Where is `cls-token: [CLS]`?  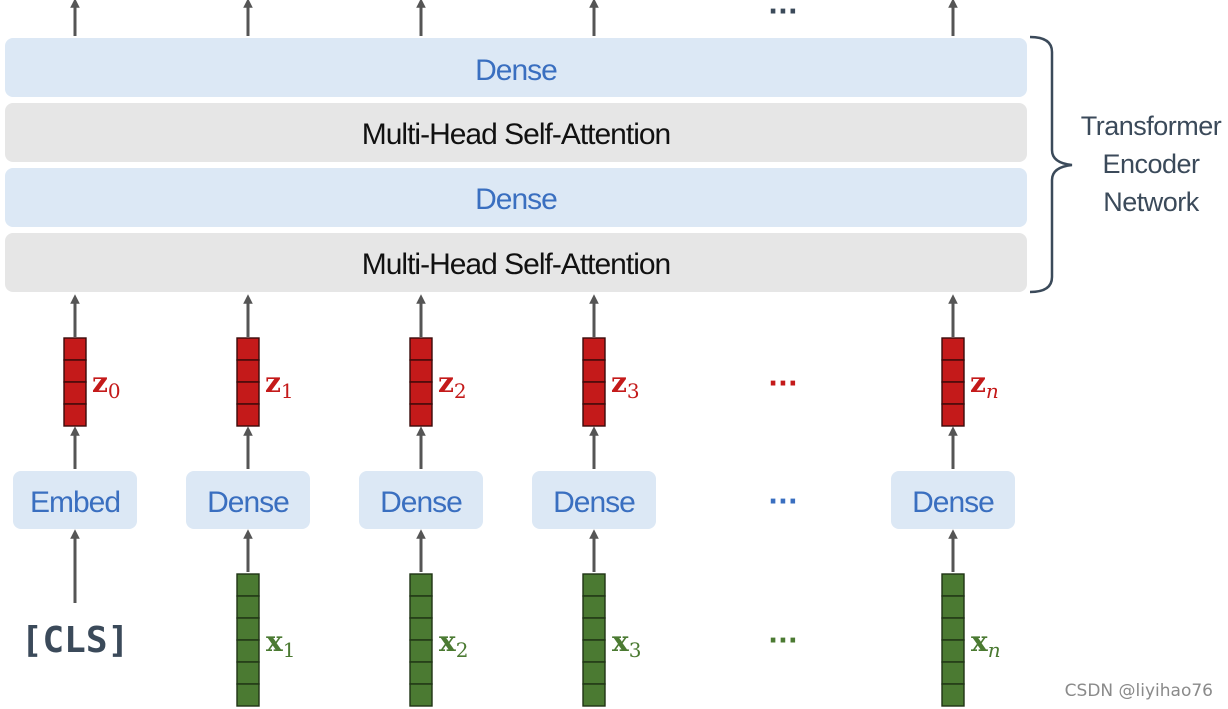 cls-token: [CLS] is located at coordinates (75, 640).